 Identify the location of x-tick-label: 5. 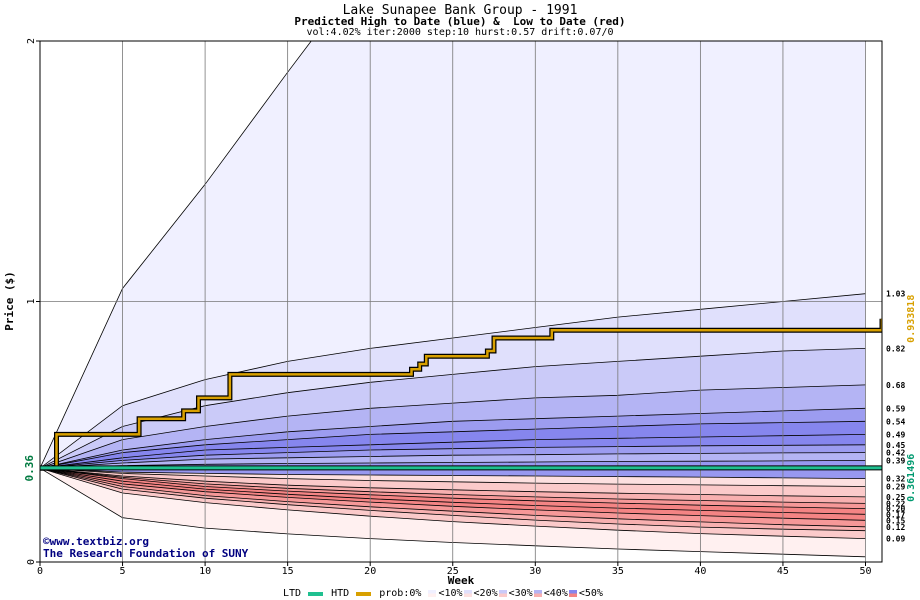
(123, 571).